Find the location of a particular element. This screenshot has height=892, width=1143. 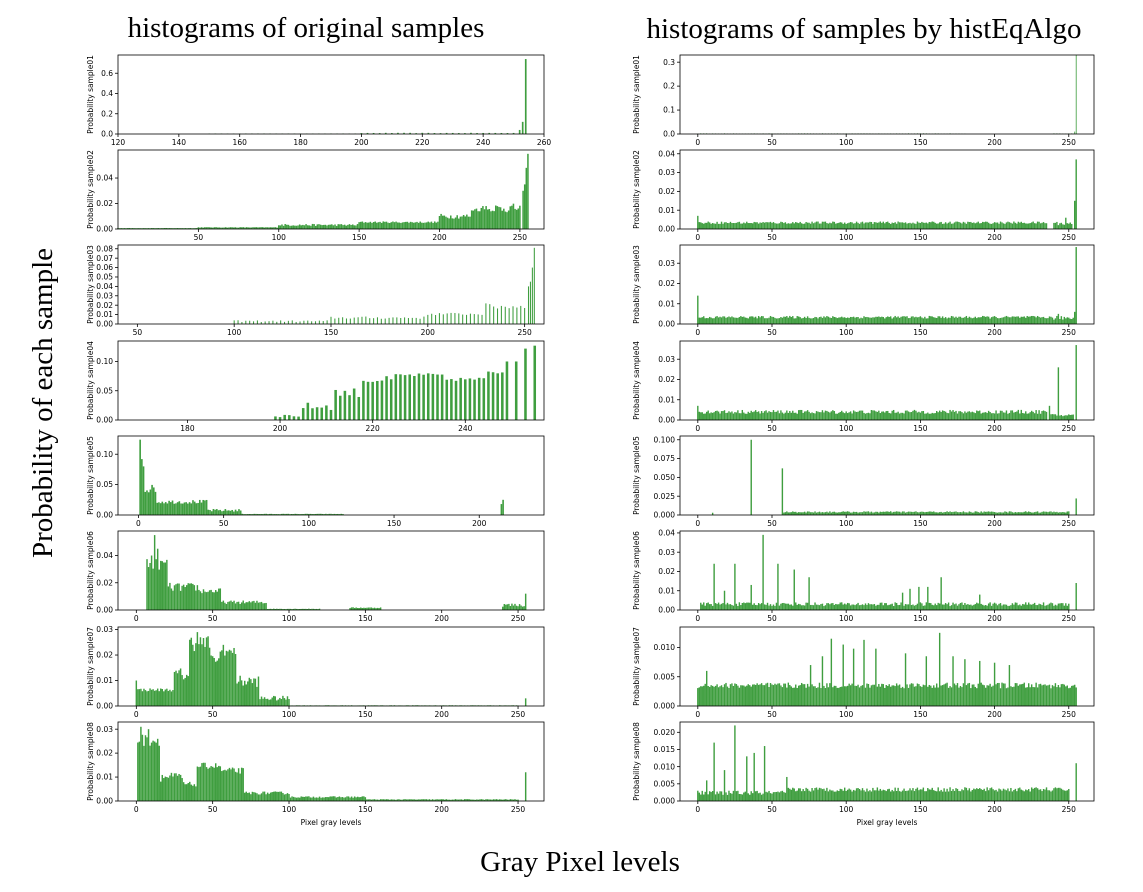

y-tick-label: 0.01 is located at coordinates (104, 777).